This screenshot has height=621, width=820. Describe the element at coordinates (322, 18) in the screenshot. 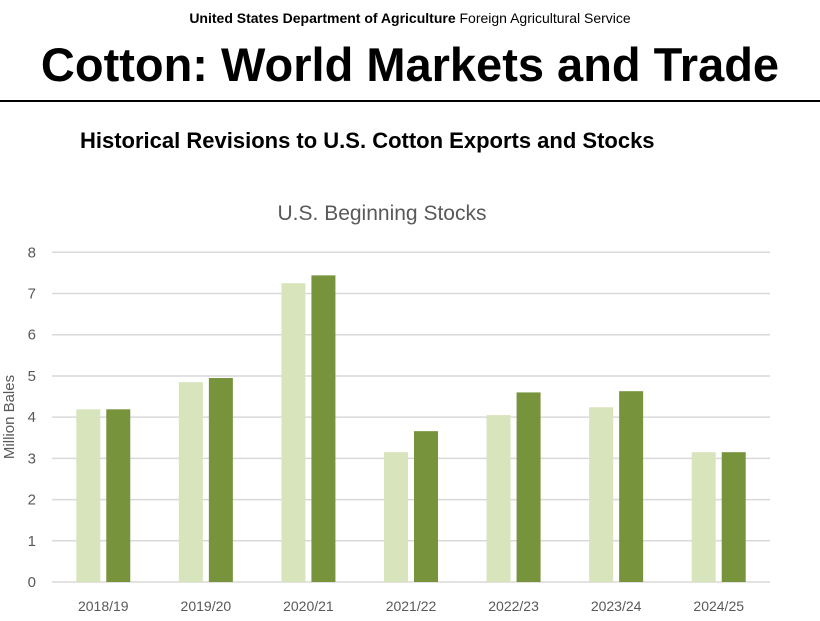

I see `agency-name: United States Department of Agriculture` at that location.